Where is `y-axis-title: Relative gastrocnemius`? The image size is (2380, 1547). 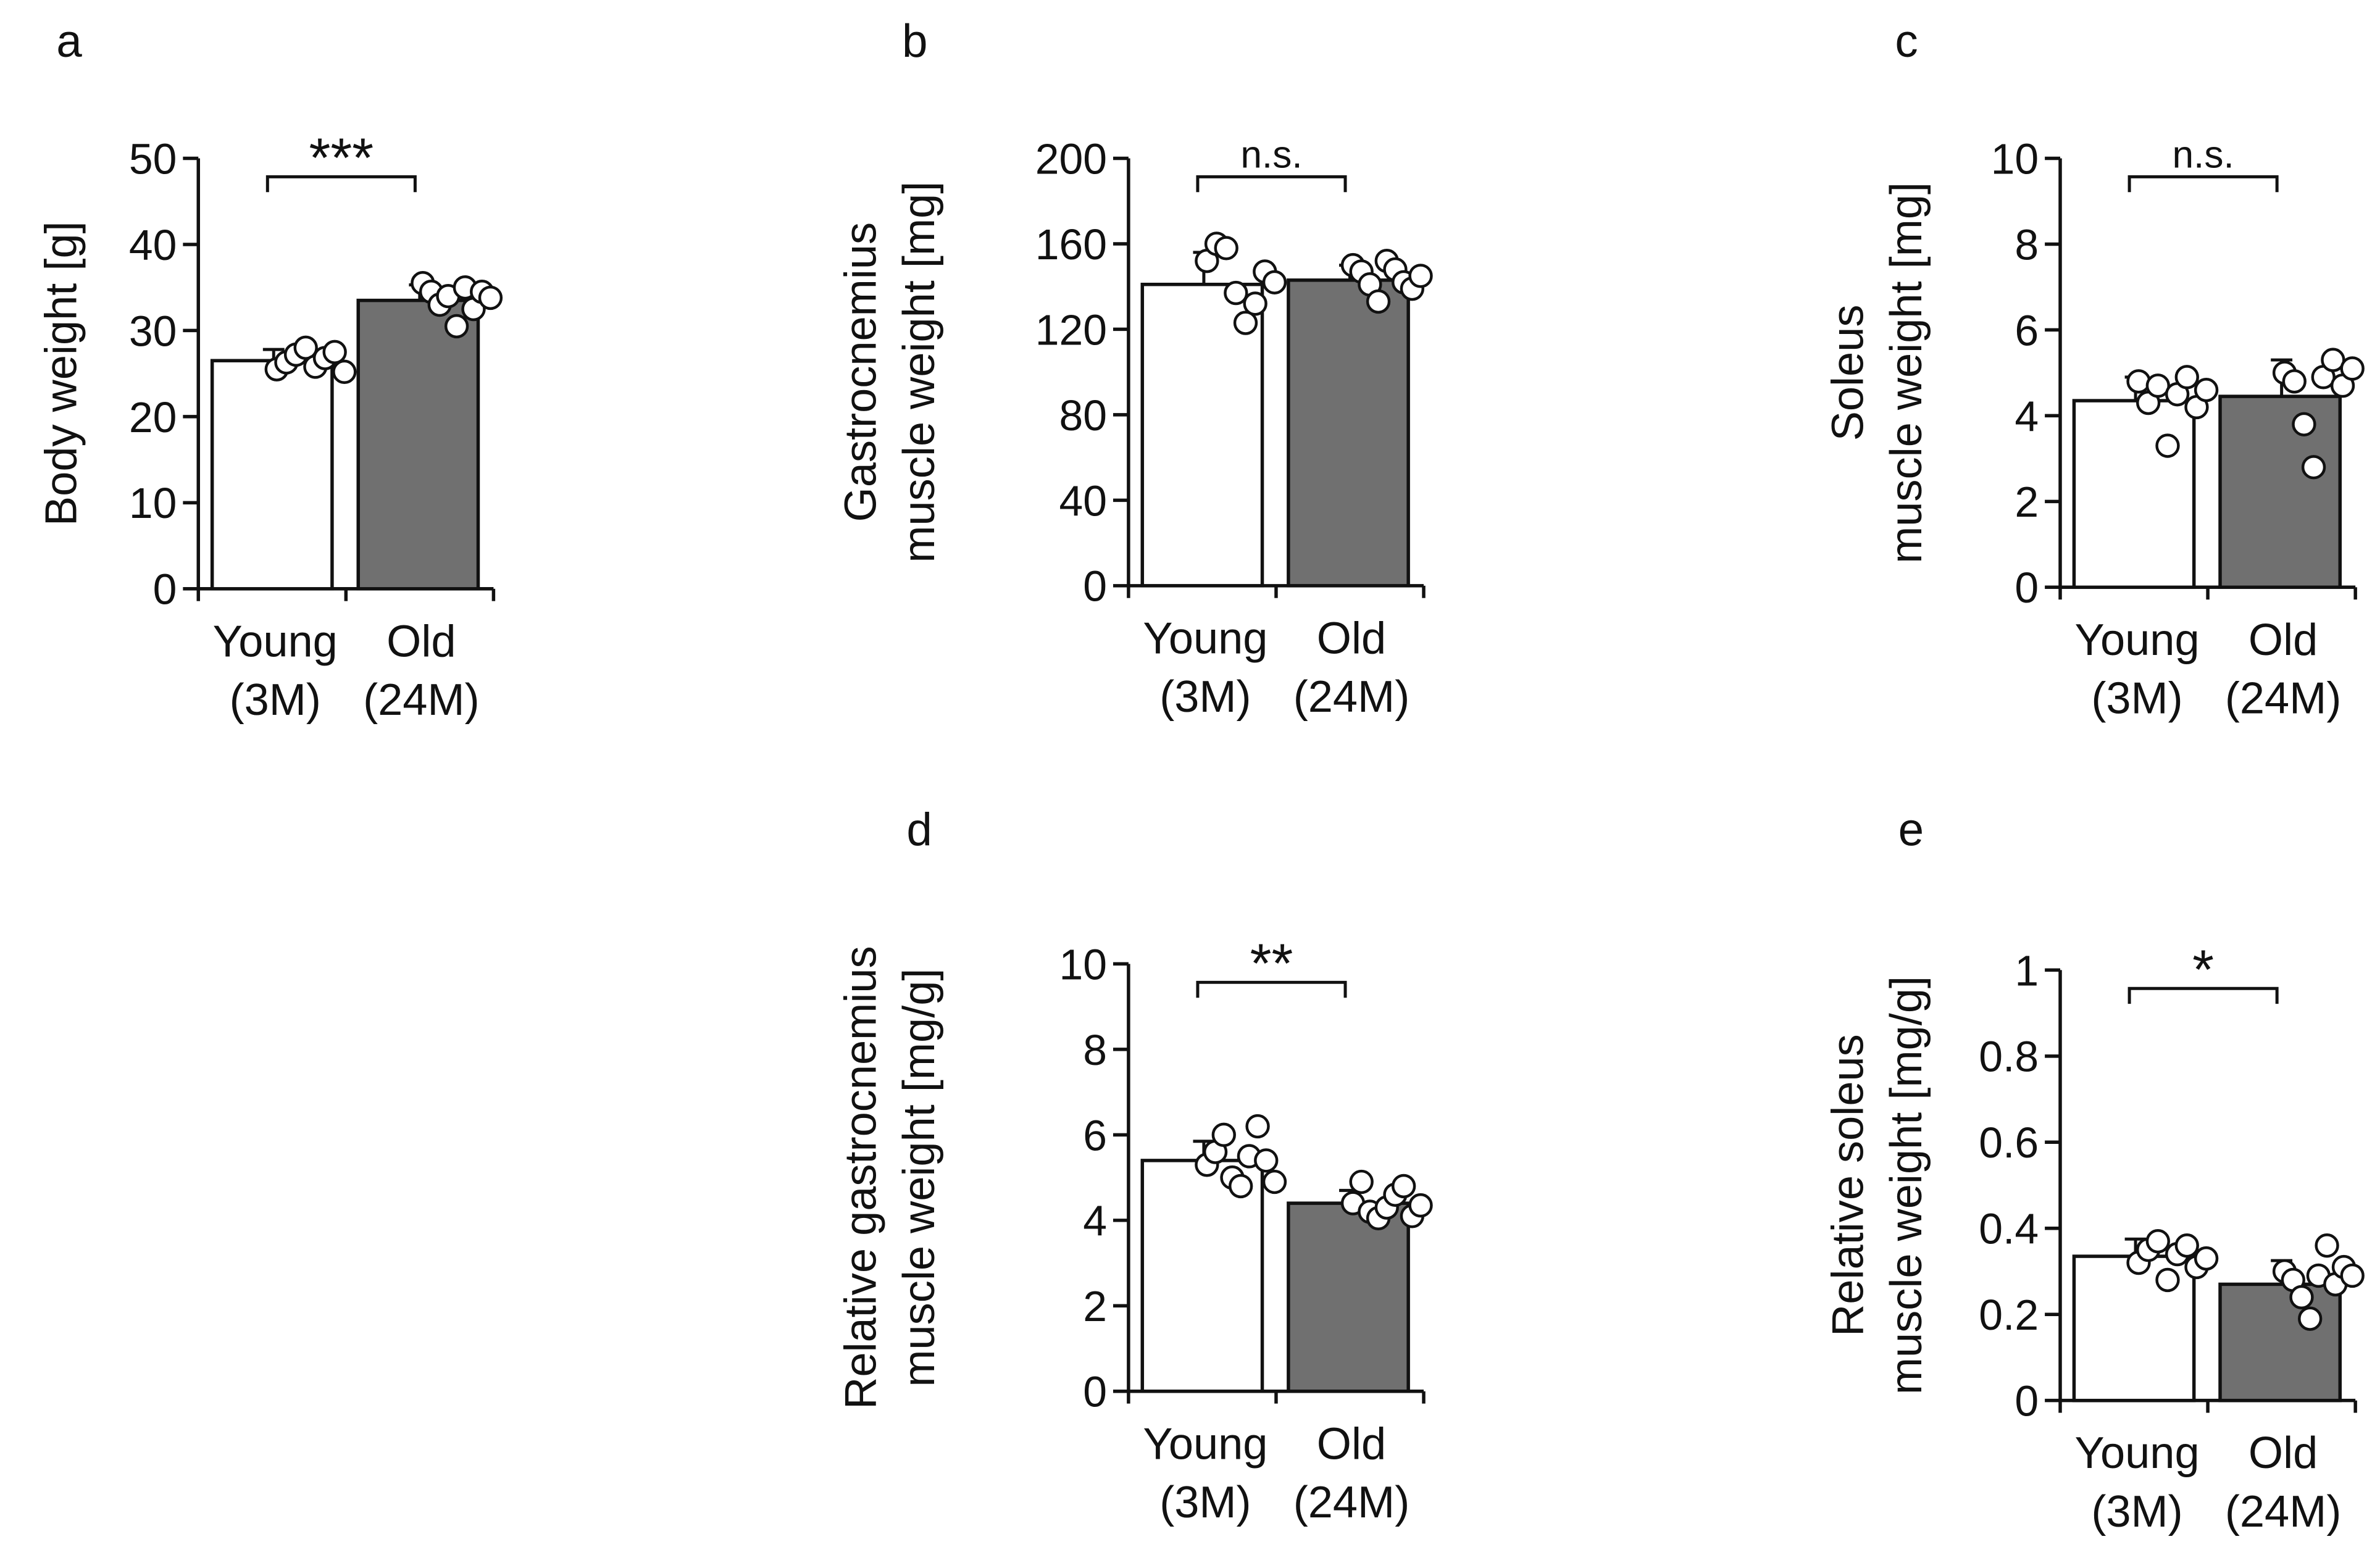 y-axis-title: Relative gastrocnemius is located at coordinates (861, 1177).